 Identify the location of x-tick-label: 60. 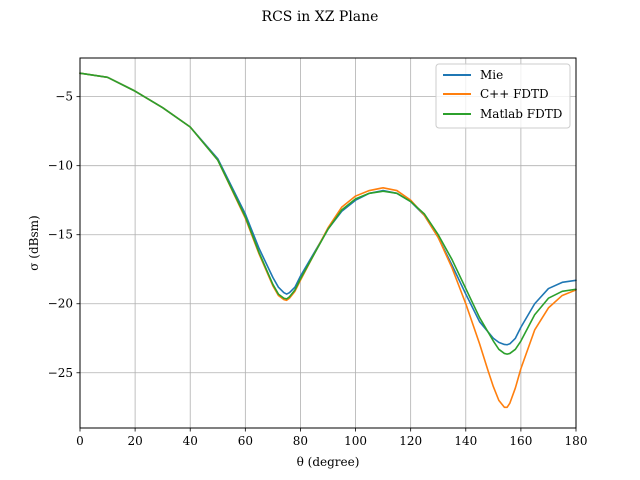
(245, 441).